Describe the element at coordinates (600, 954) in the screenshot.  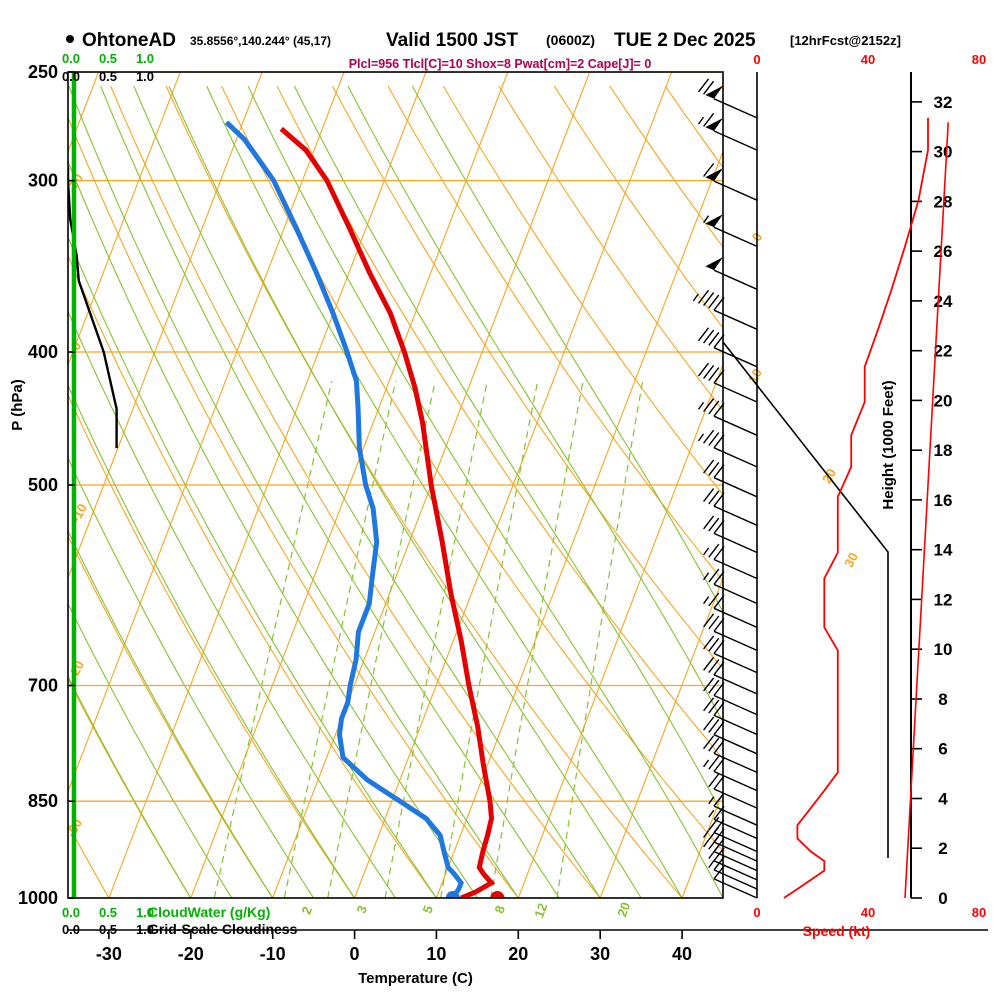
I see `temperature-tick-label: 30` at that location.